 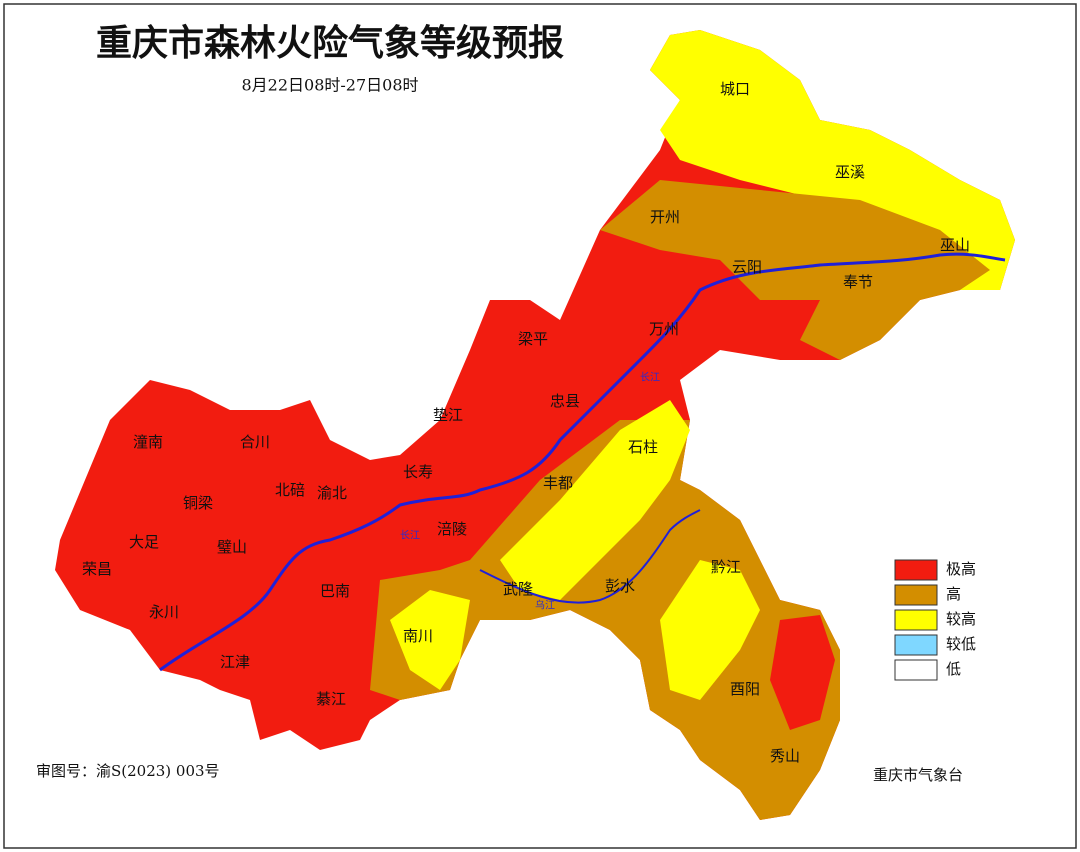 What do you see at coordinates (665, 217) in the screenshot?
I see `district-label: 开州` at bounding box center [665, 217].